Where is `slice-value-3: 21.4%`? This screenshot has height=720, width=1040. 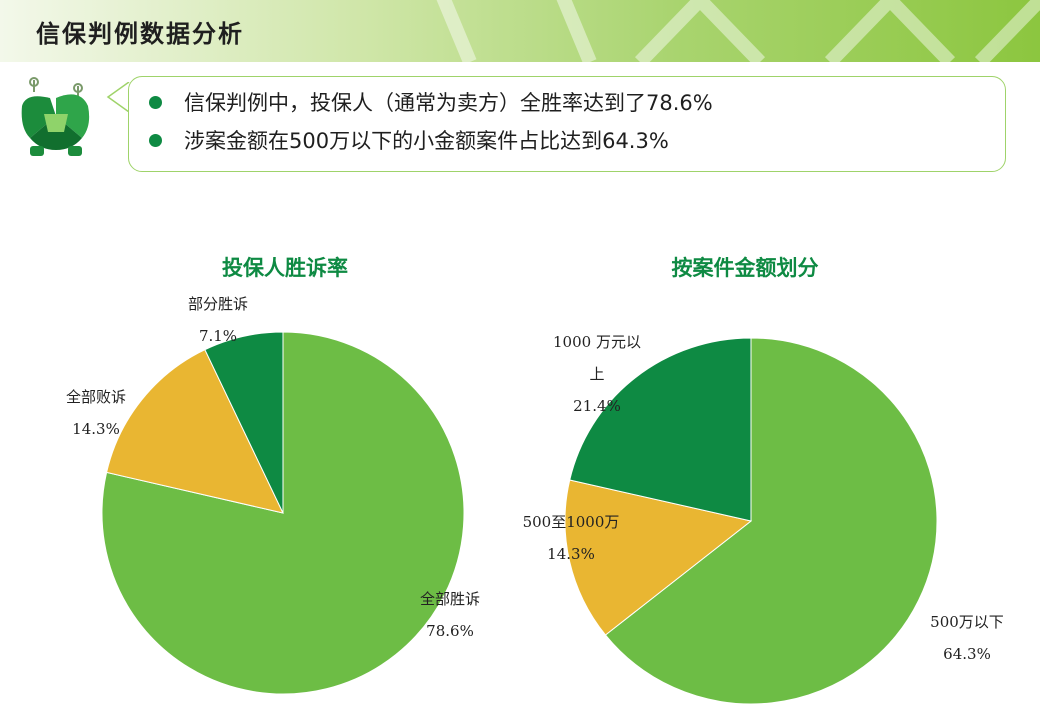 slice-value-3: 21.4% is located at coordinates (597, 406).